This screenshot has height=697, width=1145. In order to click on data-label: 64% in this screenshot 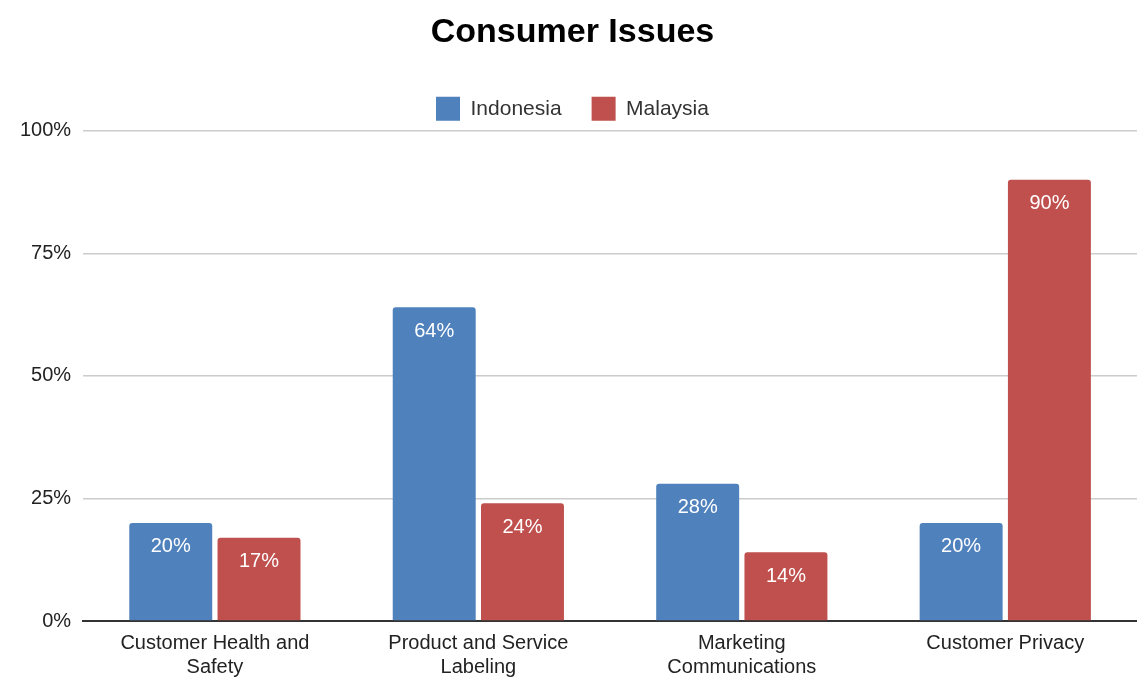, I will do `click(434, 329)`.